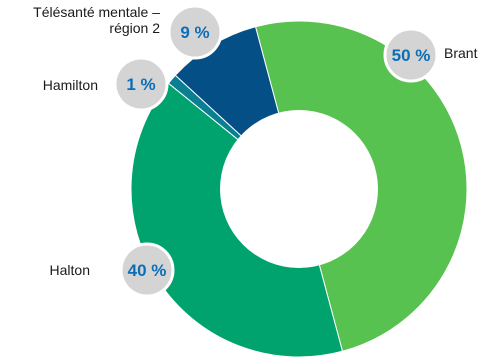  What do you see at coordinates (461, 53) in the screenshot?
I see `category-label-brant: Brant` at bounding box center [461, 53].